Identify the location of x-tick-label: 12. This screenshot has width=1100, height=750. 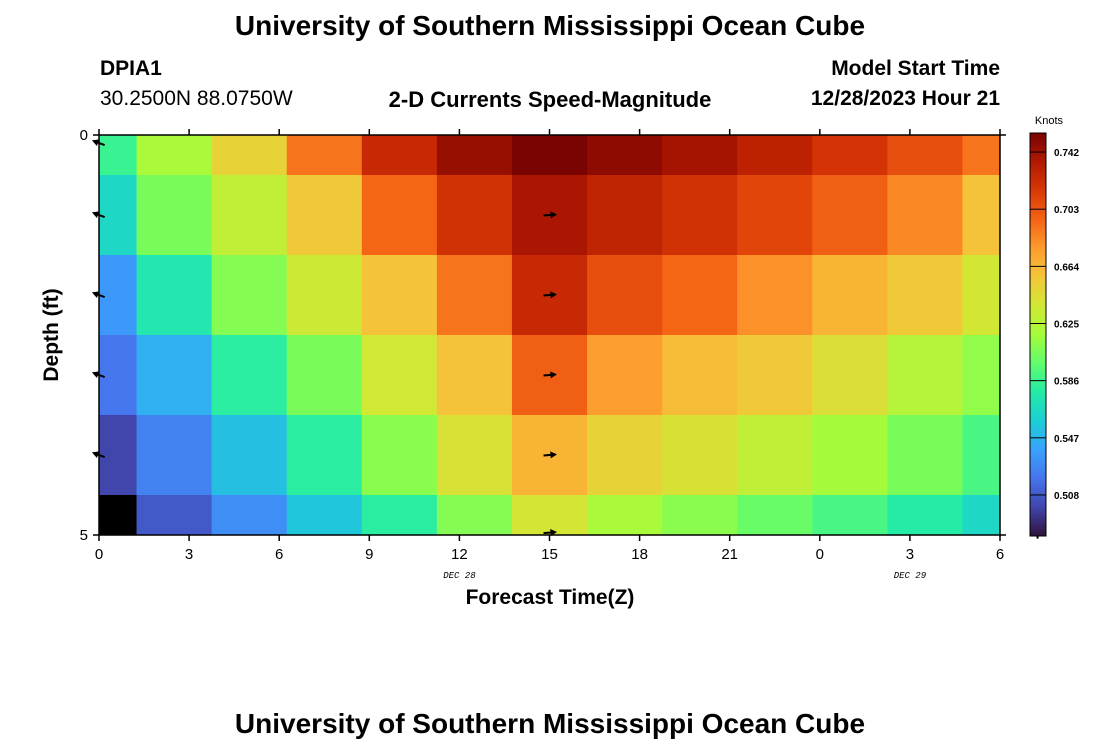
(459, 554).